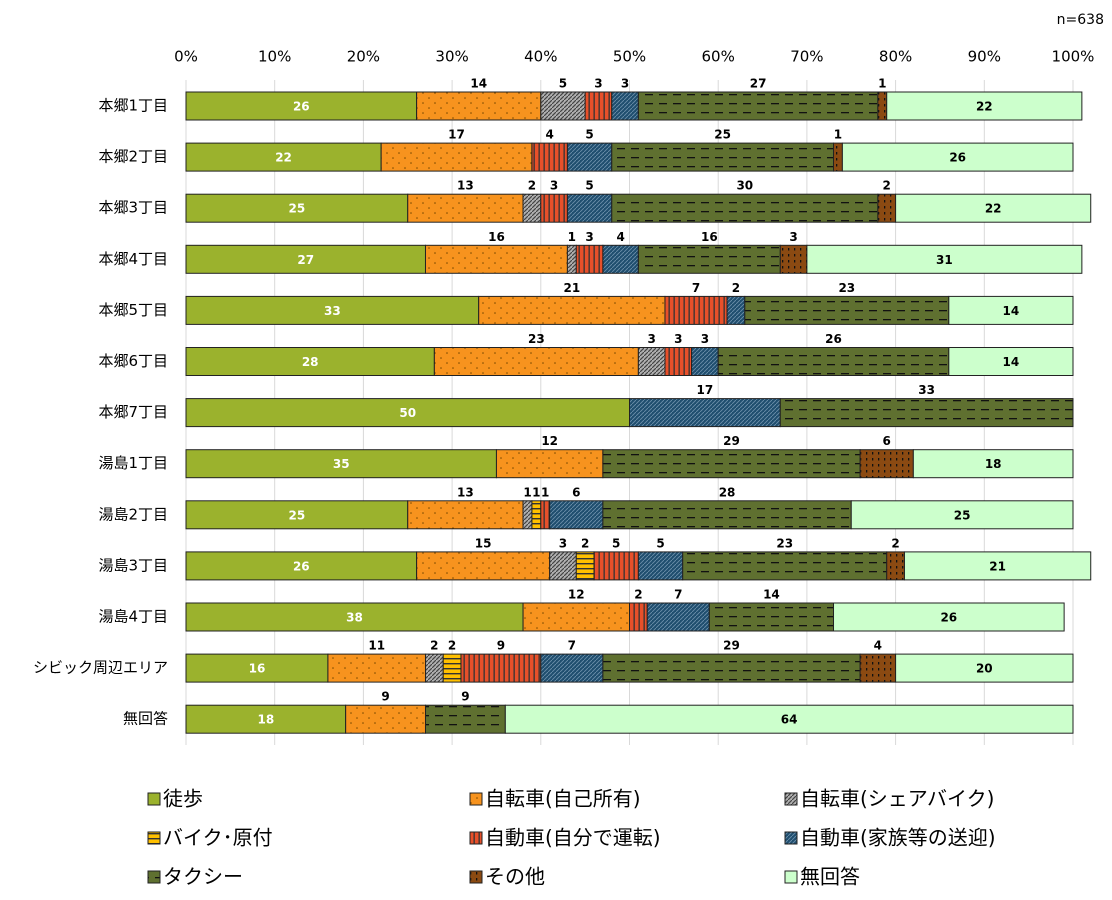 This screenshot has height=900, width=1112. I want to click on data-label: 33, so click(332, 311).